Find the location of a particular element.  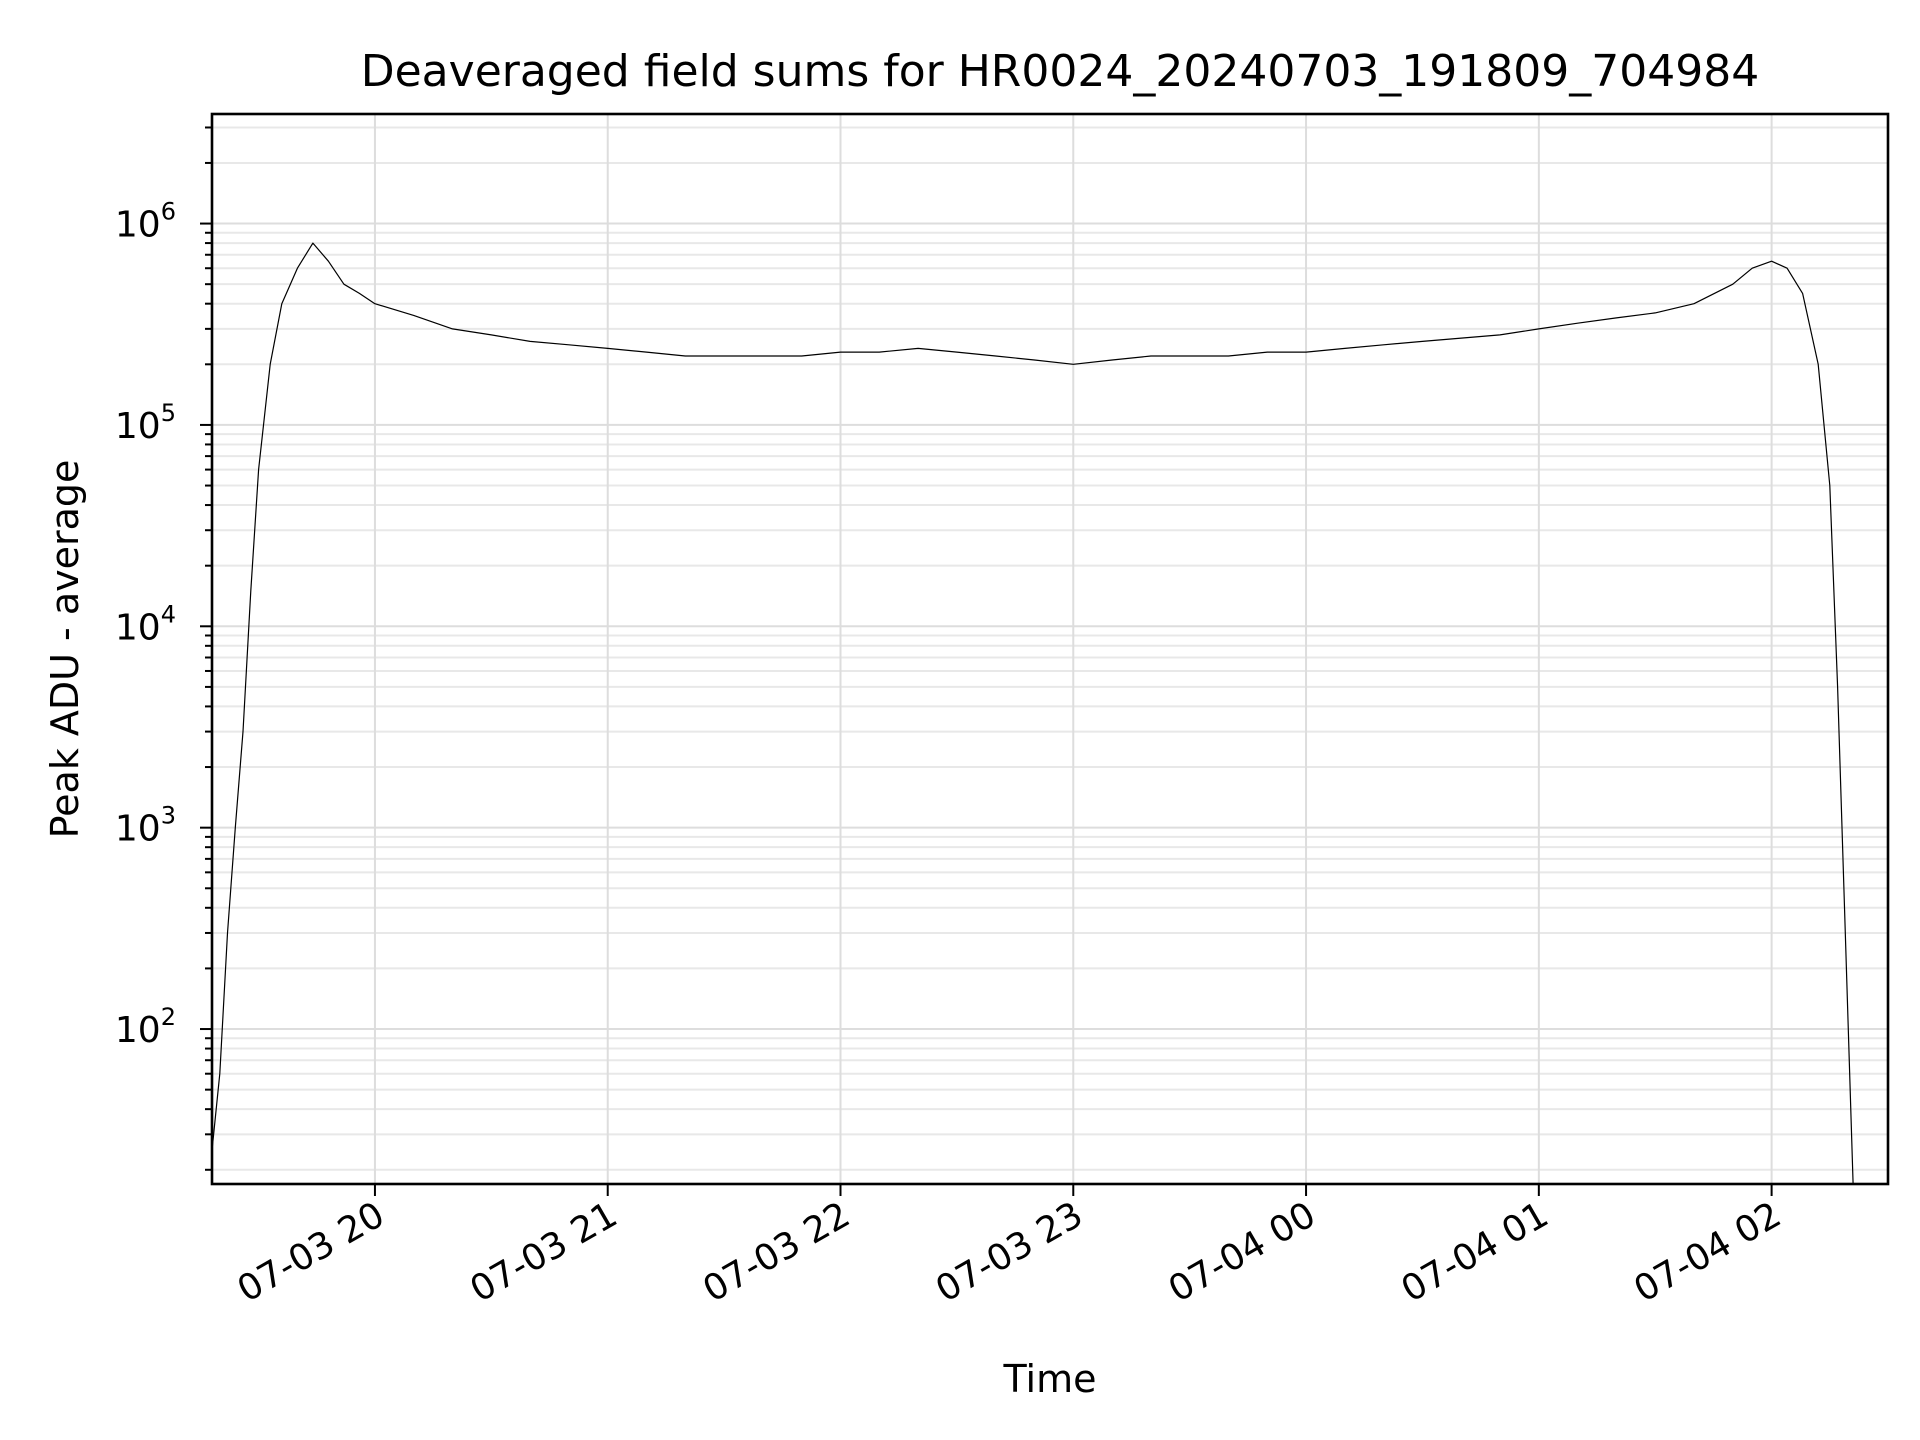

y-tick-label-exponent: 5 is located at coordinates (168, 413).